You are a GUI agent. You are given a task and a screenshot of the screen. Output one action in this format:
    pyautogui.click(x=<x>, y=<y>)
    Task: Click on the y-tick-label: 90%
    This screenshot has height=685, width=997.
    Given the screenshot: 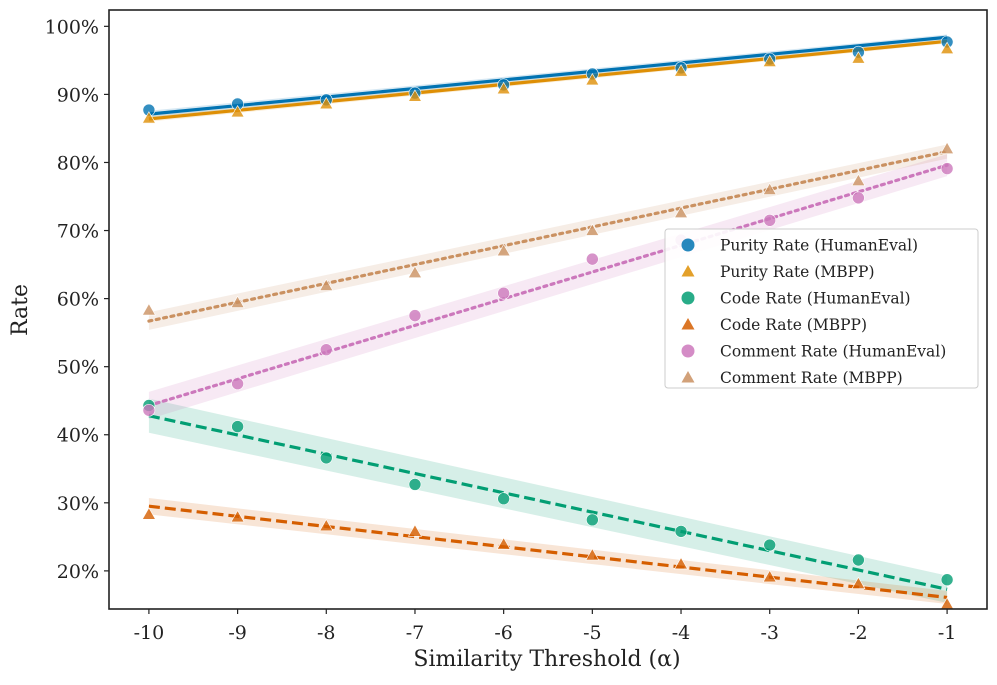 What is the action you would take?
    pyautogui.click(x=78, y=95)
    